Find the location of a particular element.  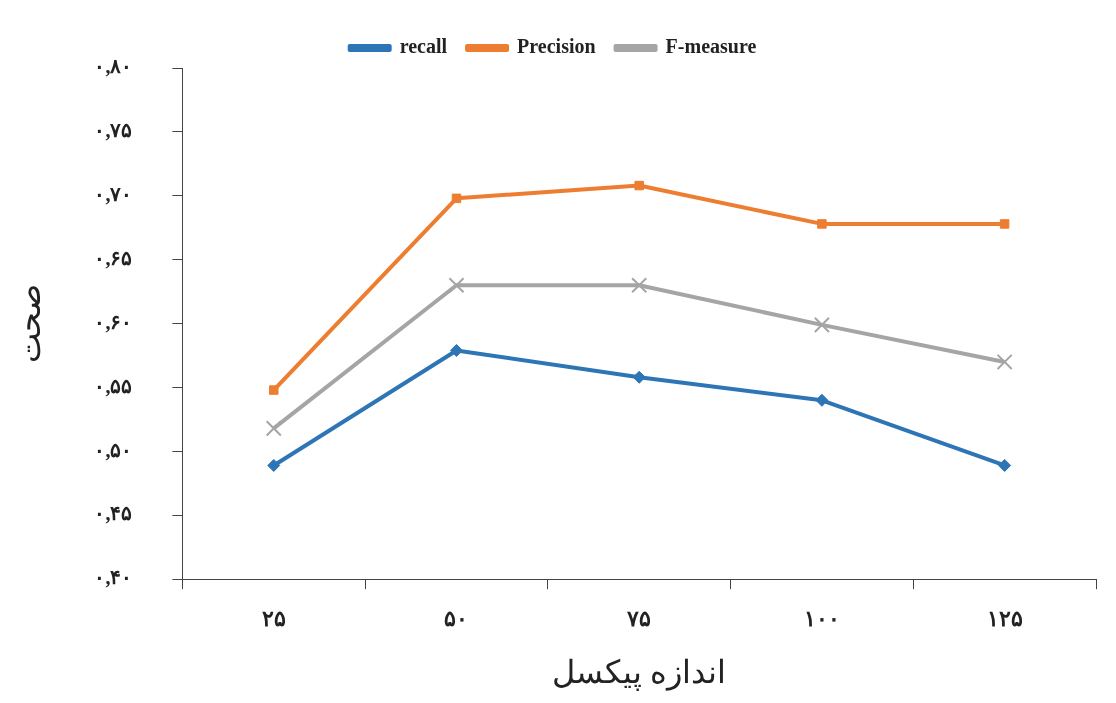

y-tick-label: ۰,۸۰ is located at coordinates (113, 66).